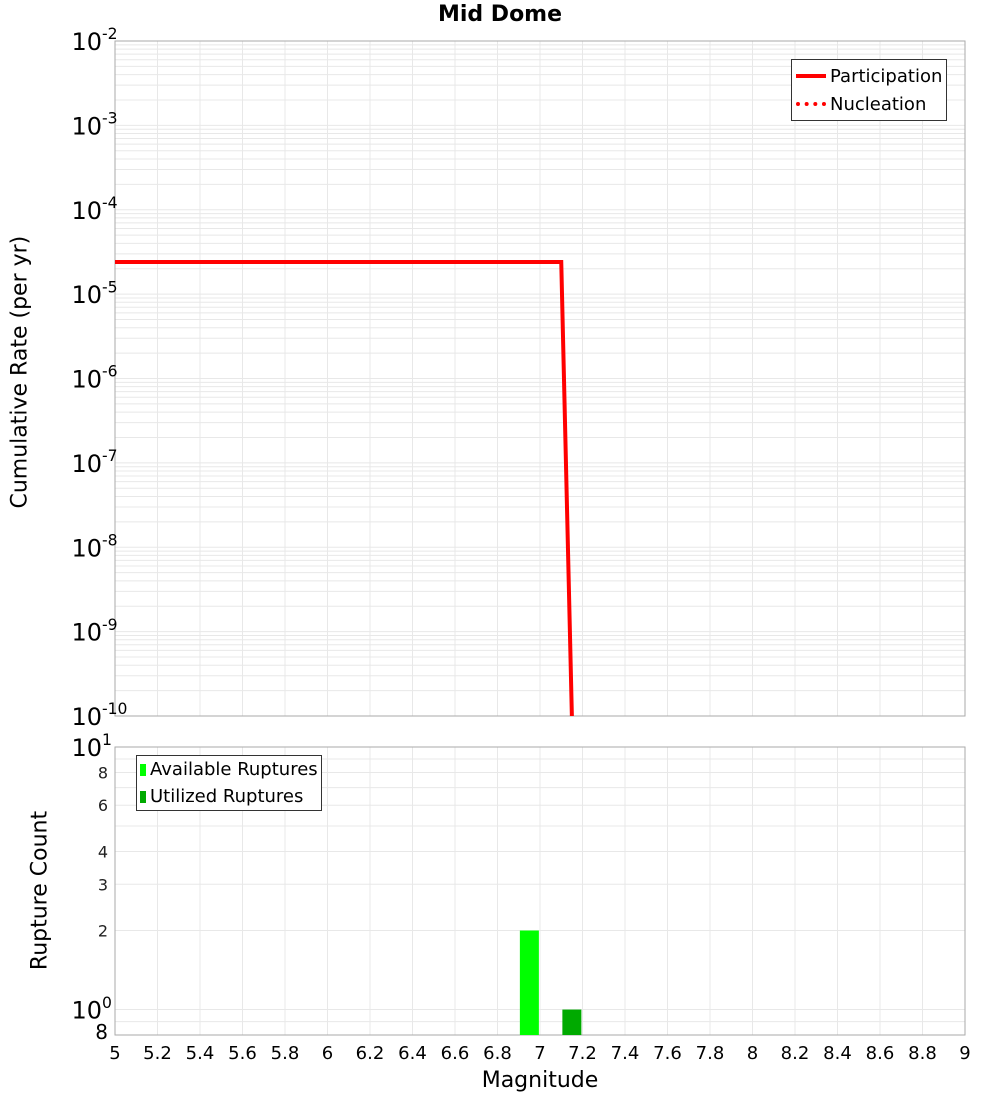 This screenshot has height=1100, width=1000. Describe the element at coordinates (229, 796) in the screenshot. I see `legend-item-utilized: Utilized Ruptures` at that location.